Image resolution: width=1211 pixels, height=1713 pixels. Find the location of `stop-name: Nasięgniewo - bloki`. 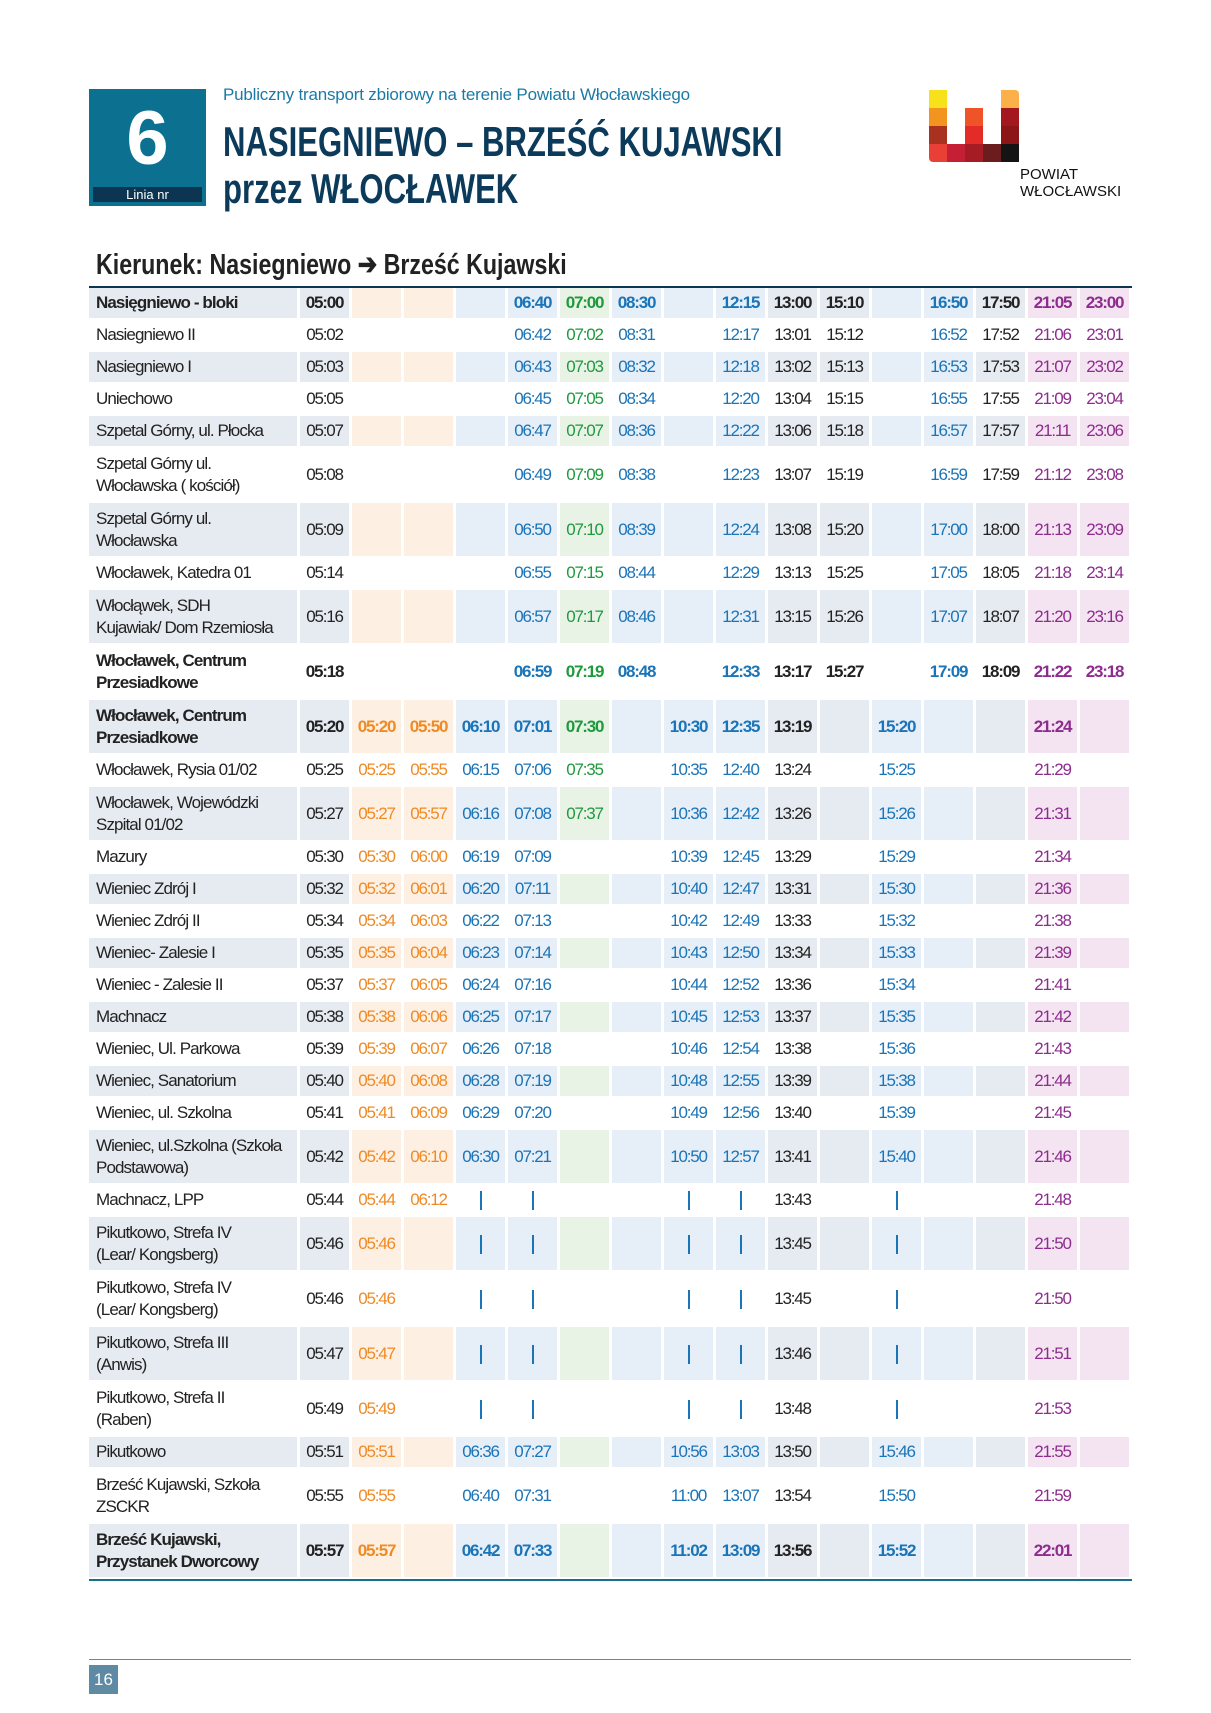

stop-name: Nasięgniewo - bloki is located at coordinates (194, 304).